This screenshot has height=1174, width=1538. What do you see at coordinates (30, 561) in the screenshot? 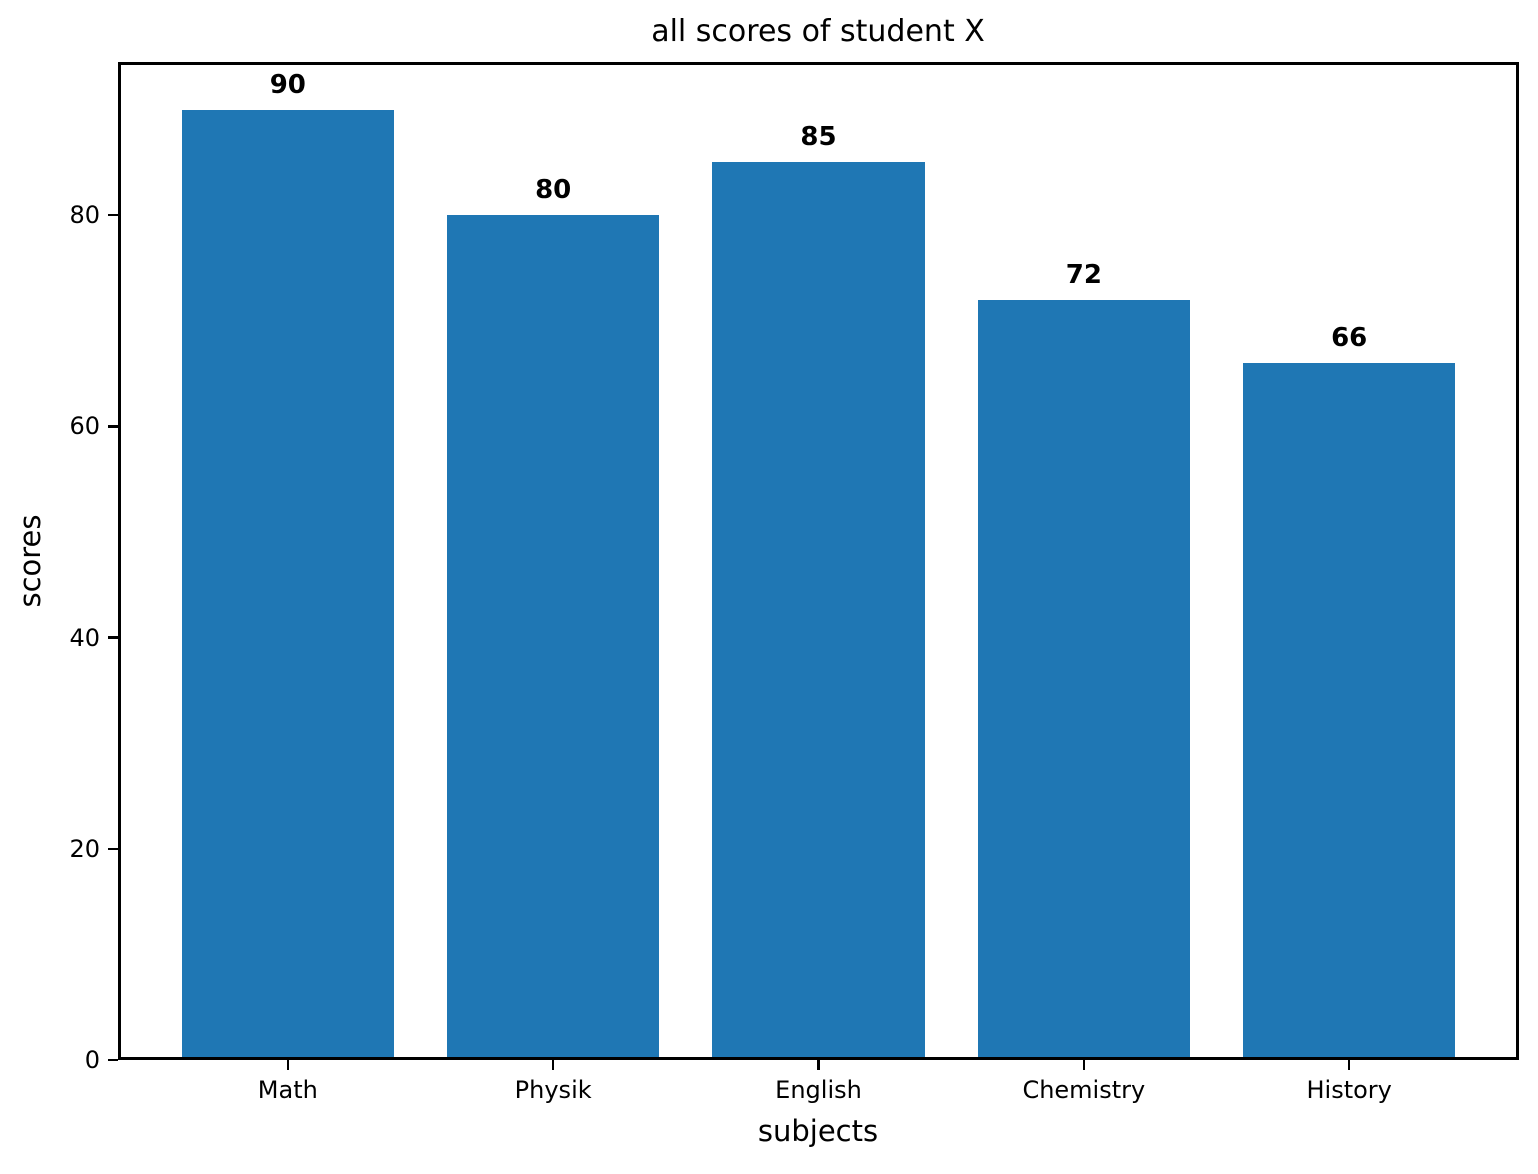
I see `y-axis-label: scores` at bounding box center [30, 561].